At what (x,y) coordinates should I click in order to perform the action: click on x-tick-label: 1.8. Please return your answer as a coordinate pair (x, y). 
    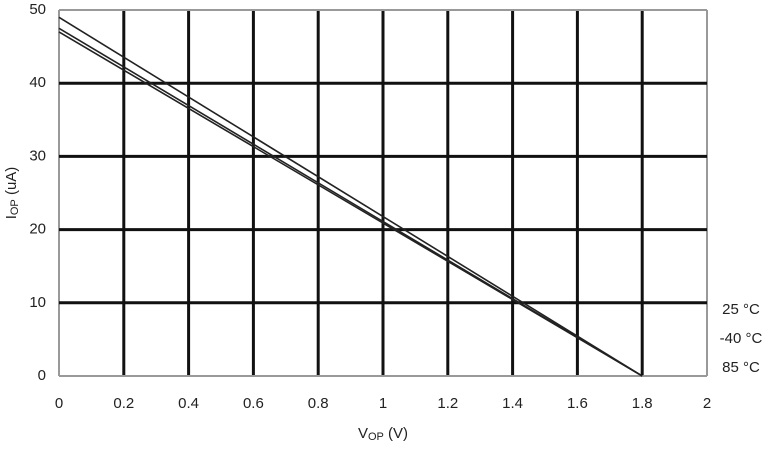
    Looking at the image, I should click on (642, 403).